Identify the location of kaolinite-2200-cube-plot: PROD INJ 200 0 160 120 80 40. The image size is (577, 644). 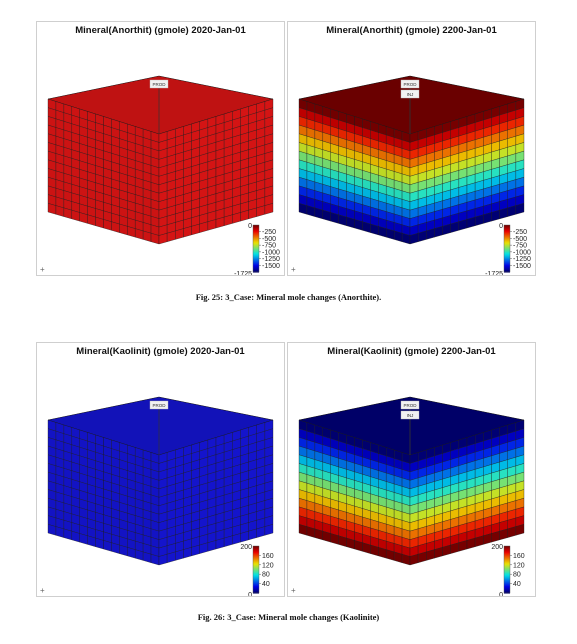
(411, 496).